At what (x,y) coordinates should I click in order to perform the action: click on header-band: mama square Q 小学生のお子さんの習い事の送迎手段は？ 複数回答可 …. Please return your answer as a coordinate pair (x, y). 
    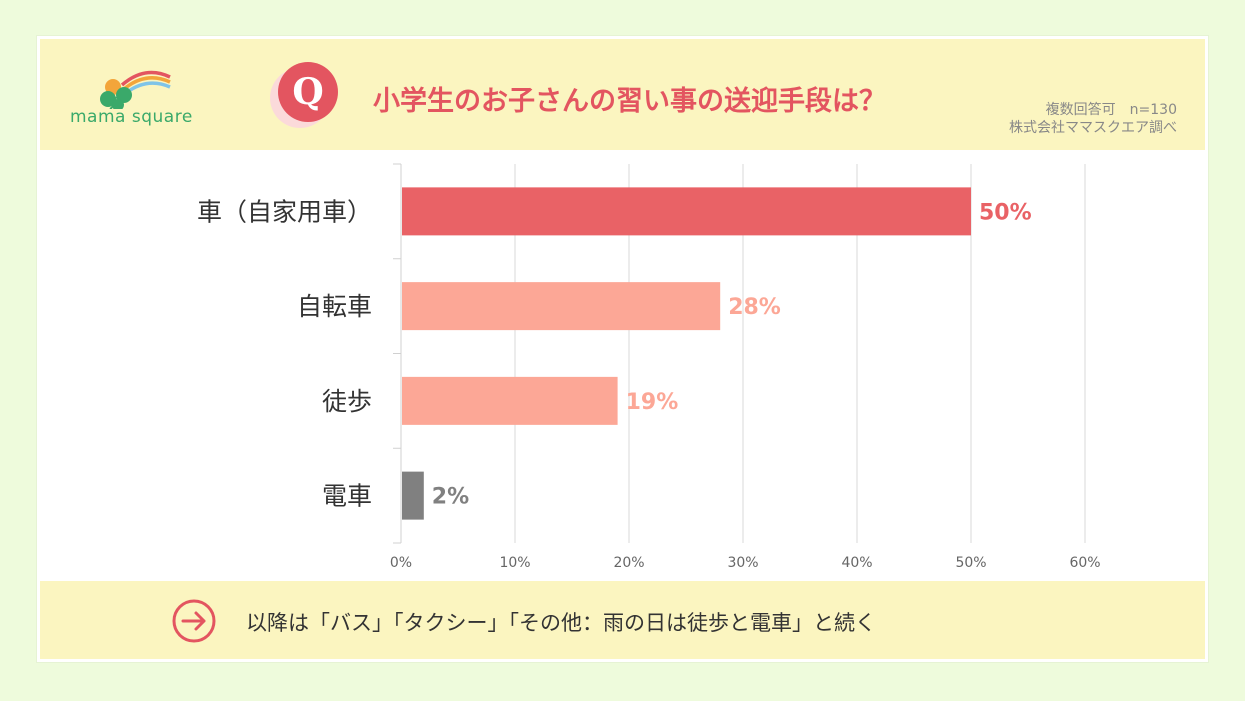
    Looking at the image, I should click on (622, 94).